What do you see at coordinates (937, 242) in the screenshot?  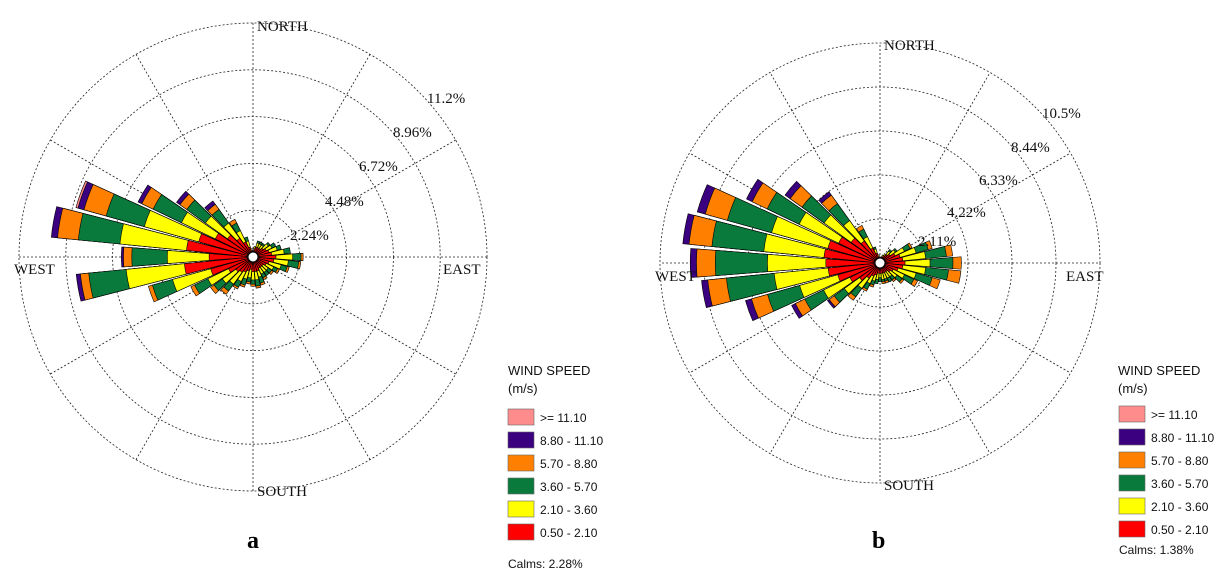 I see `ring-label-b-1: 2.11%` at bounding box center [937, 242].